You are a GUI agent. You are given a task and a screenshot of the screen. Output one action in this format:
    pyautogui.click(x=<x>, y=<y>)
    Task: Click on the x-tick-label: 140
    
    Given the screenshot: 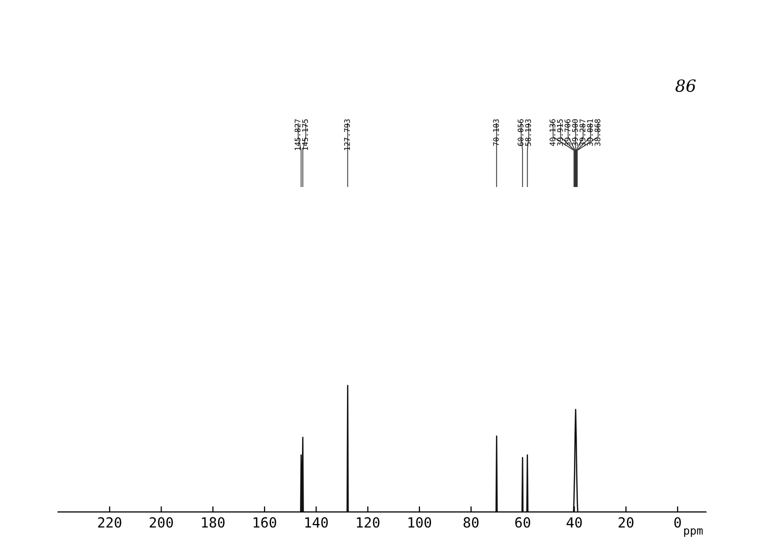 What is the action you would take?
    pyautogui.click(x=316, y=522)
    